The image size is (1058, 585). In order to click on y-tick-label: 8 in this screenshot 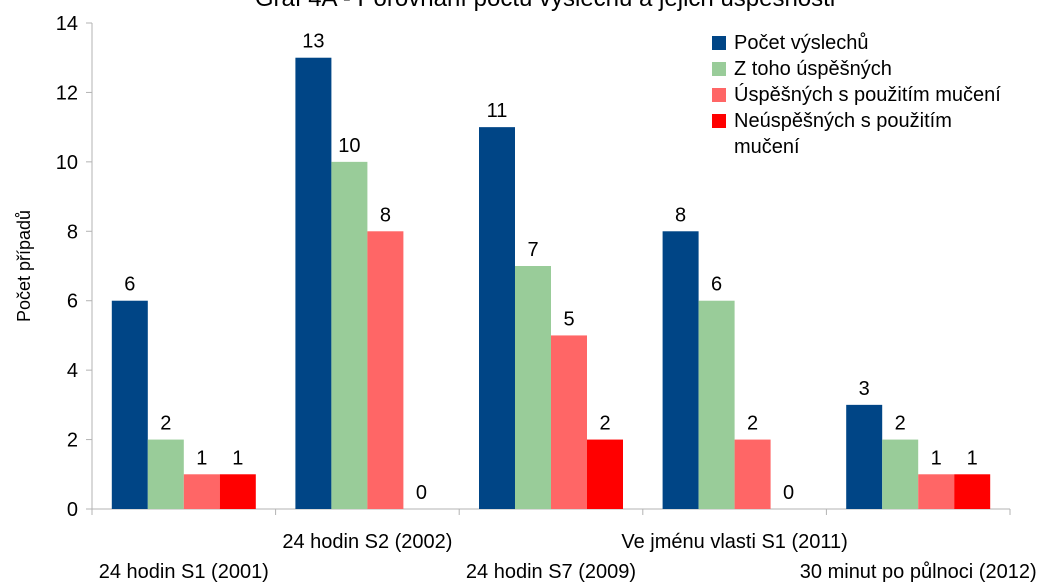, I will do `click(72, 232)`.